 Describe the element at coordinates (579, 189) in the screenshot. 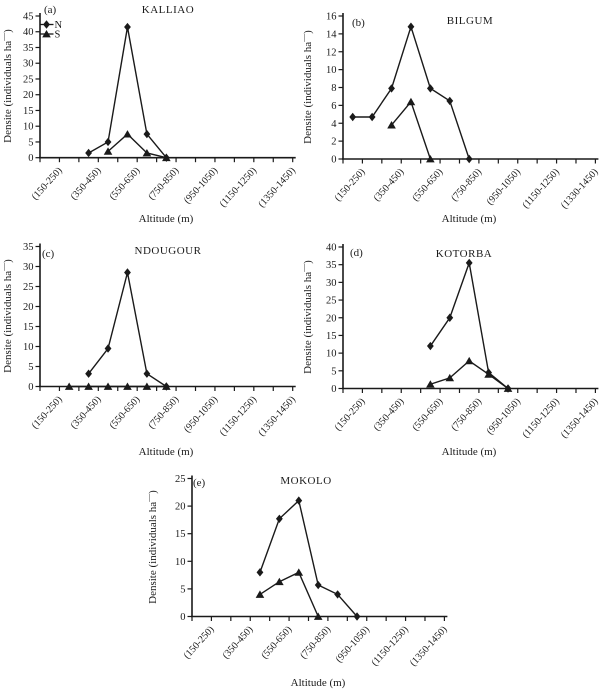

I see `x-tick-label: (1330-1450)` at that location.